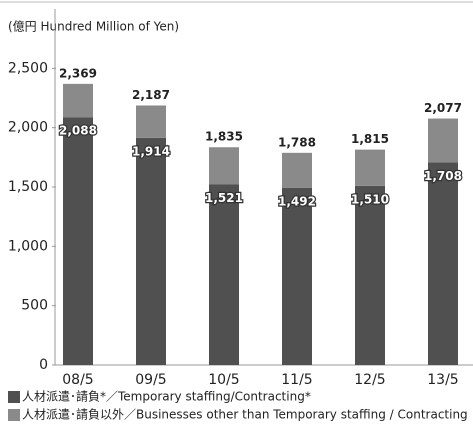 This screenshot has width=473, height=427. What do you see at coordinates (442, 380) in the screenshot?
I see `x-tick-label: 13/5` at bounding box center [442, 380].